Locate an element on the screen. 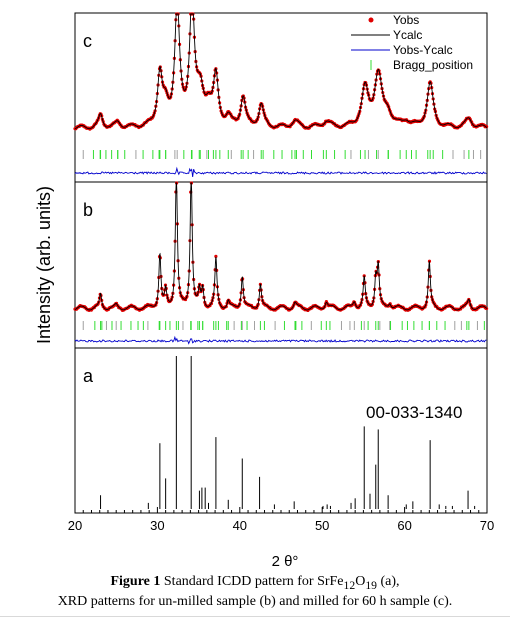  legend-label: Yobs is located at coordinates (406, 20).